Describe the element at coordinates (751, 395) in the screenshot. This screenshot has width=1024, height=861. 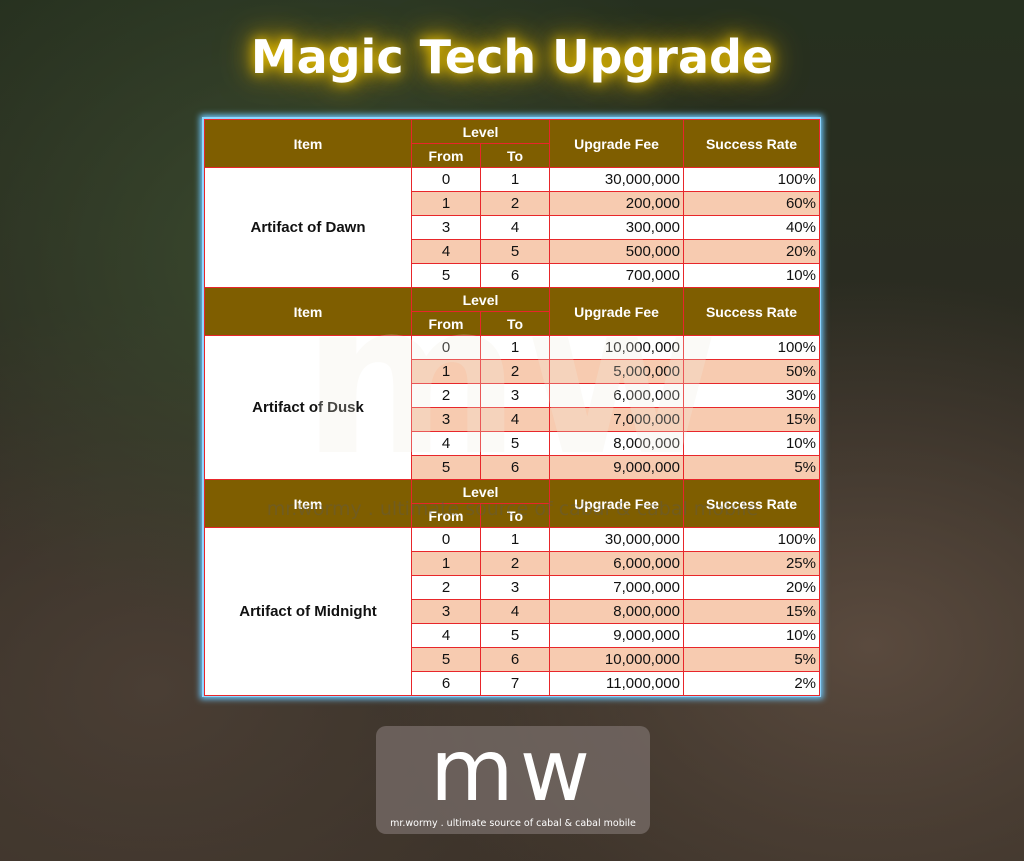
I see `success-rate: 30%` at that location.